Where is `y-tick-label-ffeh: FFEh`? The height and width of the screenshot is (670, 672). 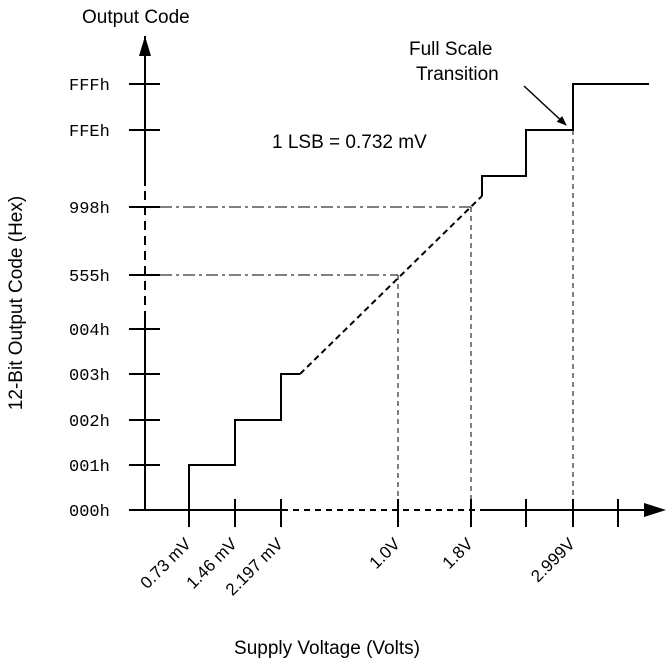 y-tick-label-ffeh: FFEh is located at coordinates (89, 132).